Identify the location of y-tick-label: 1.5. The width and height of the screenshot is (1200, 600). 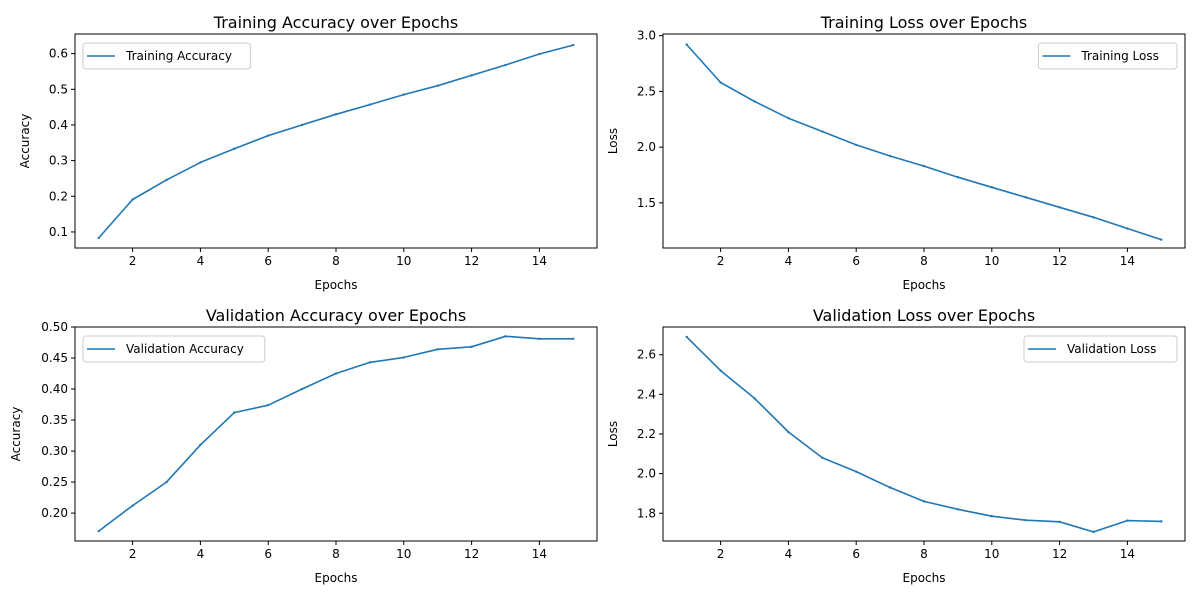
(646, 203).